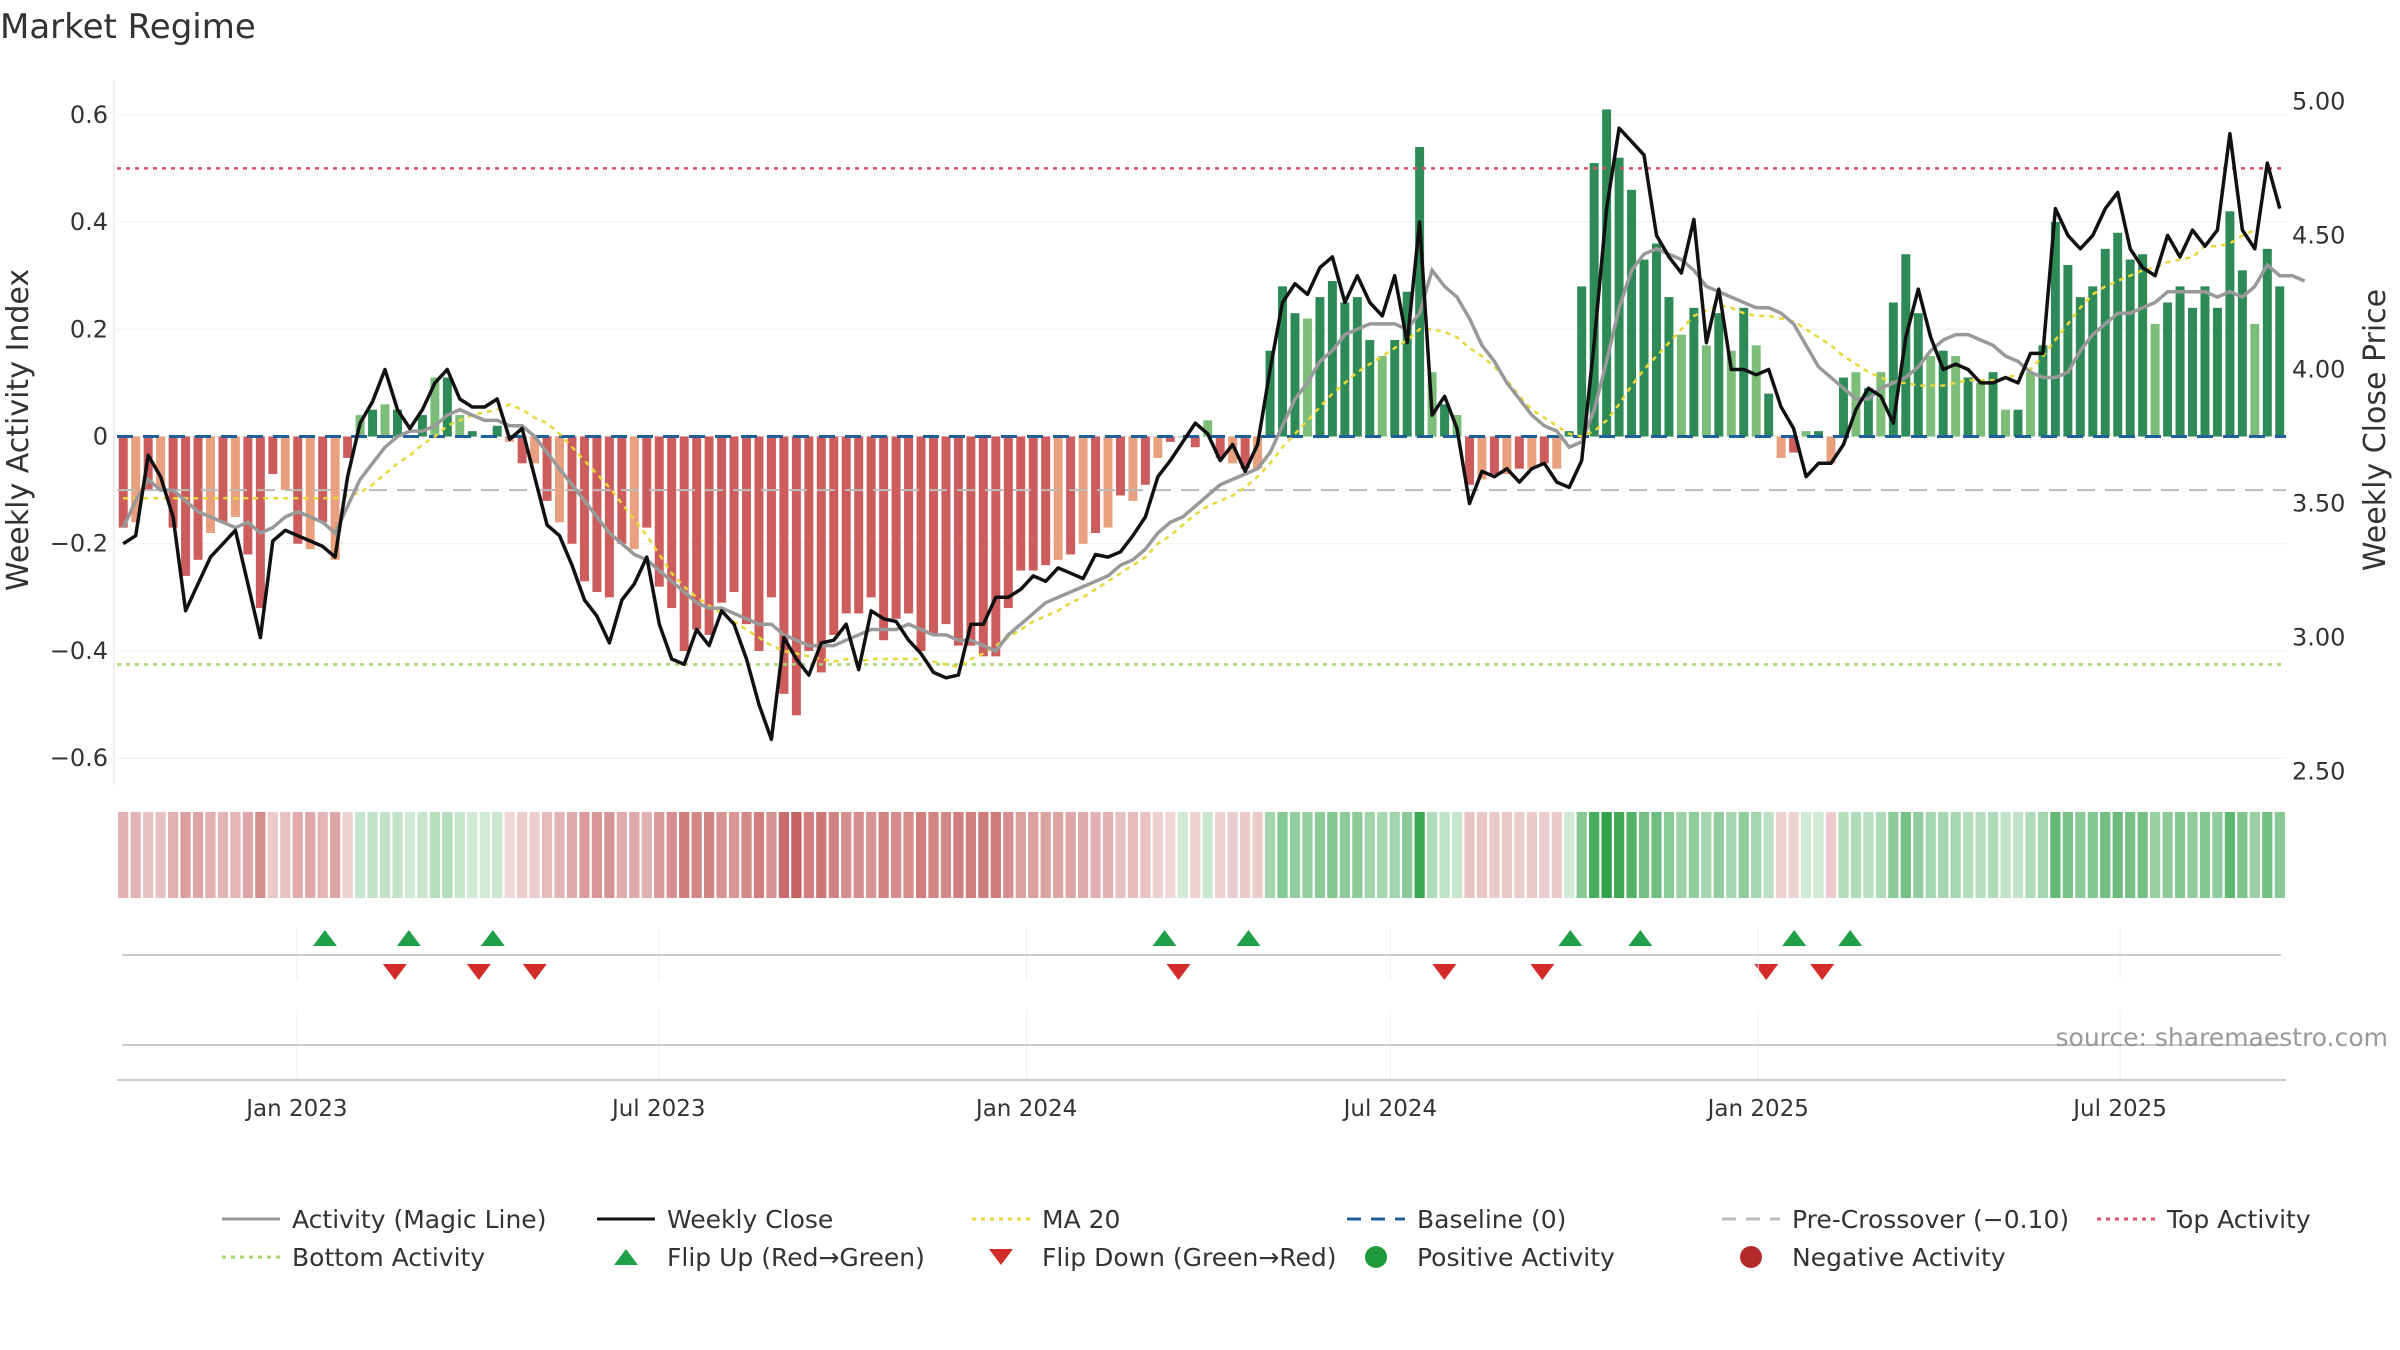  Describe the element at coordinates (1542, 972) in the screenshot. I see `flip-down-marker` at that location.